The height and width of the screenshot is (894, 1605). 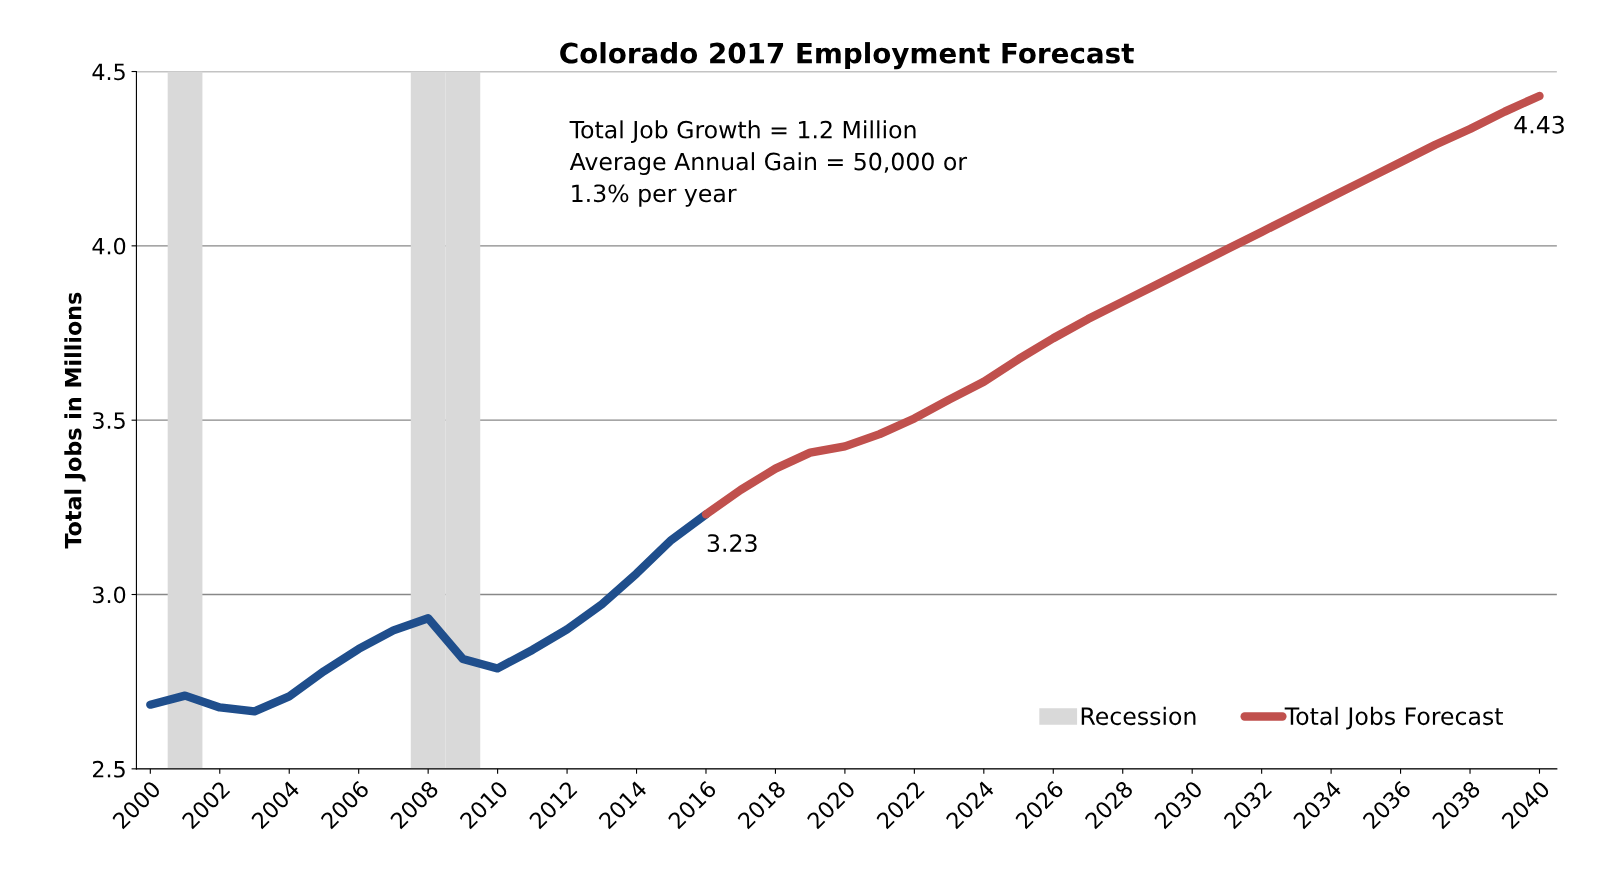 What do you see at coordinates (108, 769) in the screenshot?
I see `y-tick-label: 2.5` at bounding box center [108, 769].